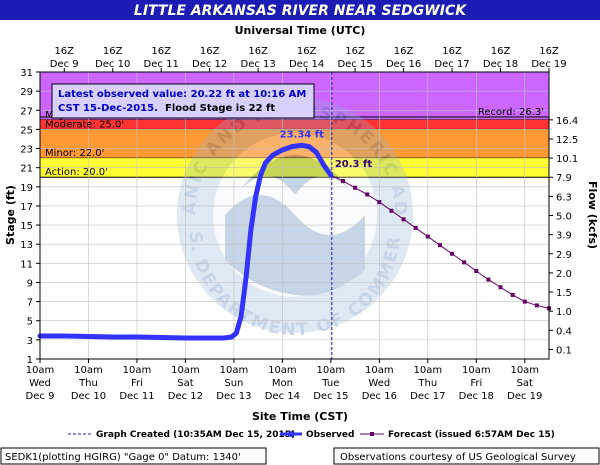  I want to click on y-axis-label-right: Flow (kcfs), so click(592, 215).